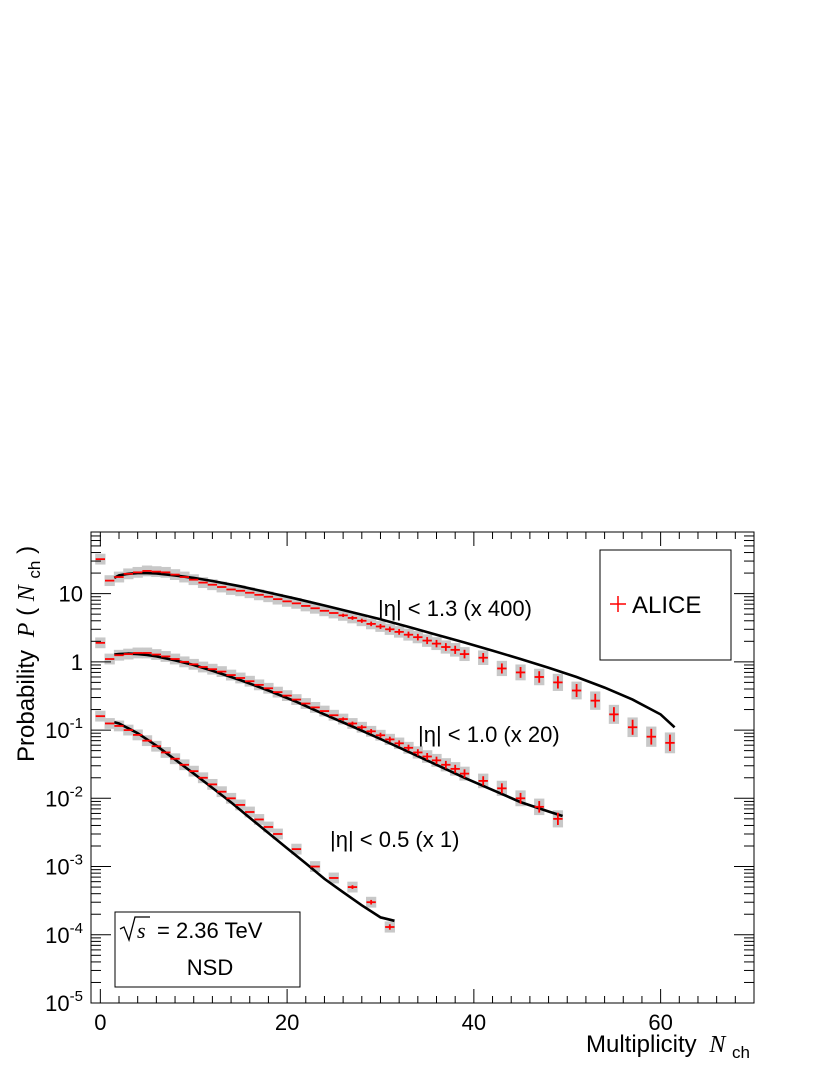 The height and width of the screenshot is (1080, 830). I want to click on y-tick-label: 10⁻⁴, so click(64, 934).